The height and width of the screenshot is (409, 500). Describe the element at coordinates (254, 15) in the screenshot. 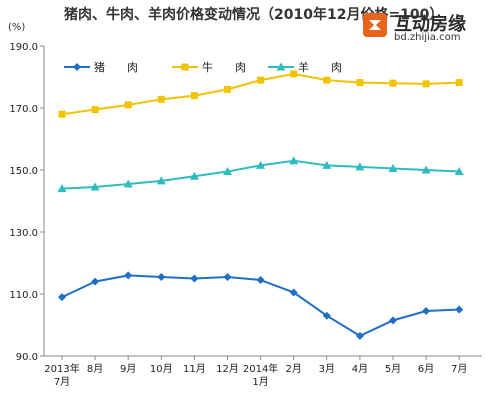

I see `chart-title: 猪肉、牛肉、羊肉价格变动情况（2010年12月价格=100）` at that location.